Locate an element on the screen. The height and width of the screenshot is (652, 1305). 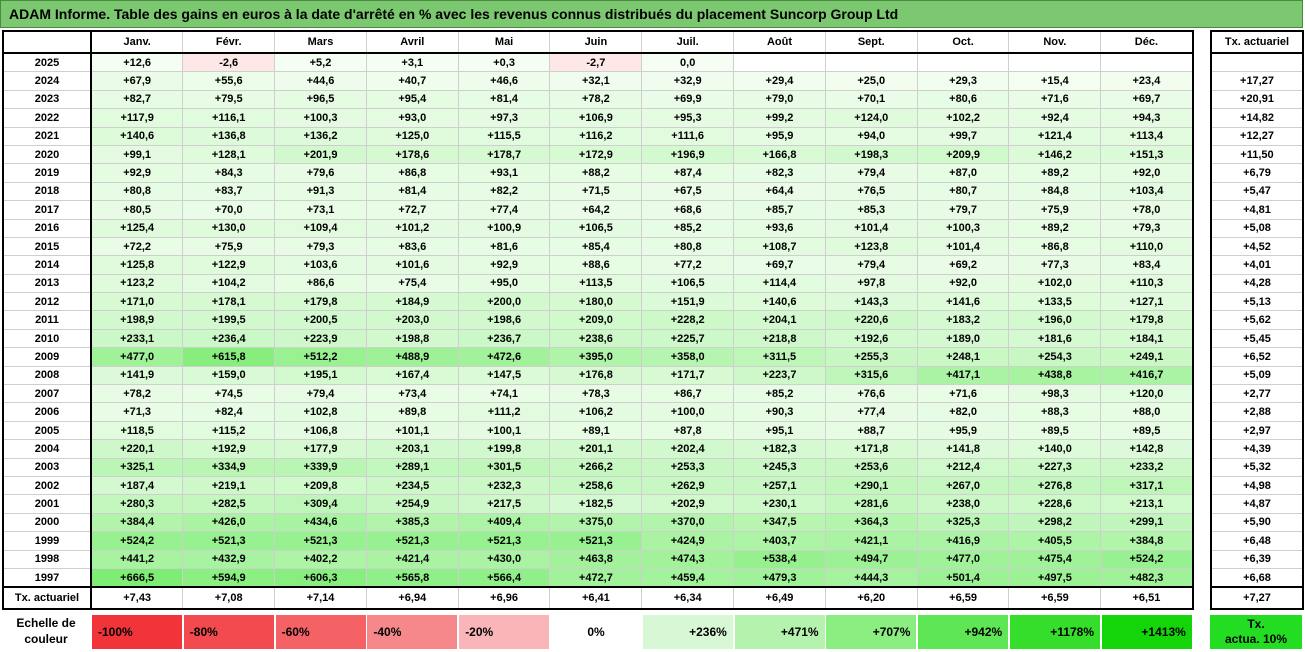
legend-swatch: +707% is located at coordinates (871, 632).